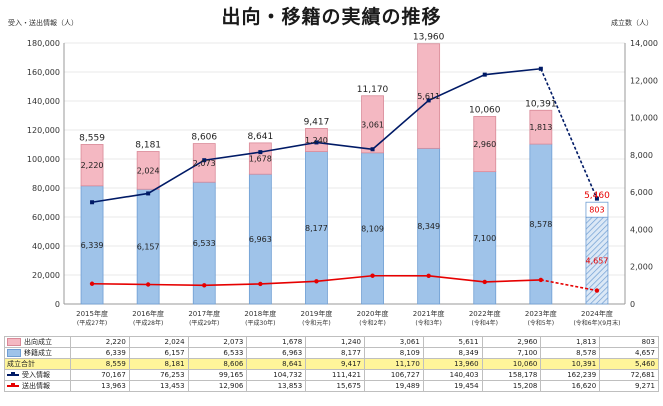 This screenshot has width=663, height=406. I want to click on table-cell: 15,675, so click(335, 386).